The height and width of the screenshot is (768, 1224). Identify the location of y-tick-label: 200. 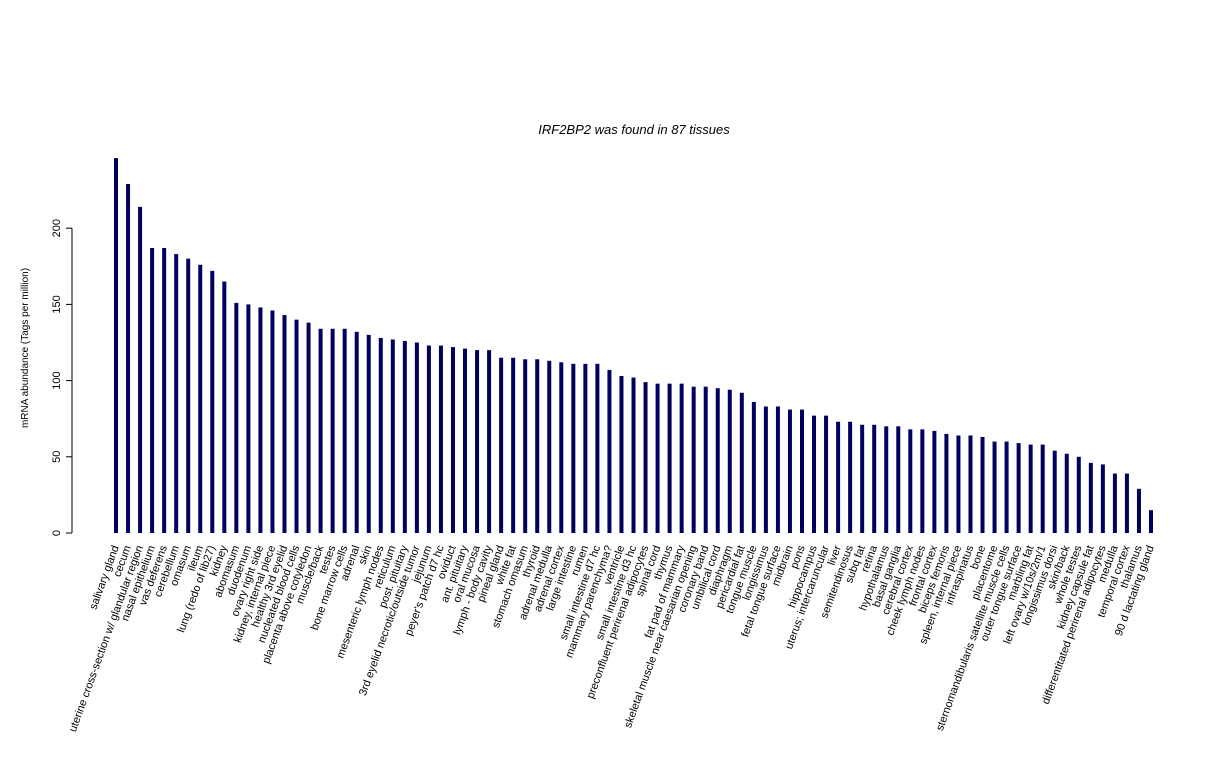
(57, 228).